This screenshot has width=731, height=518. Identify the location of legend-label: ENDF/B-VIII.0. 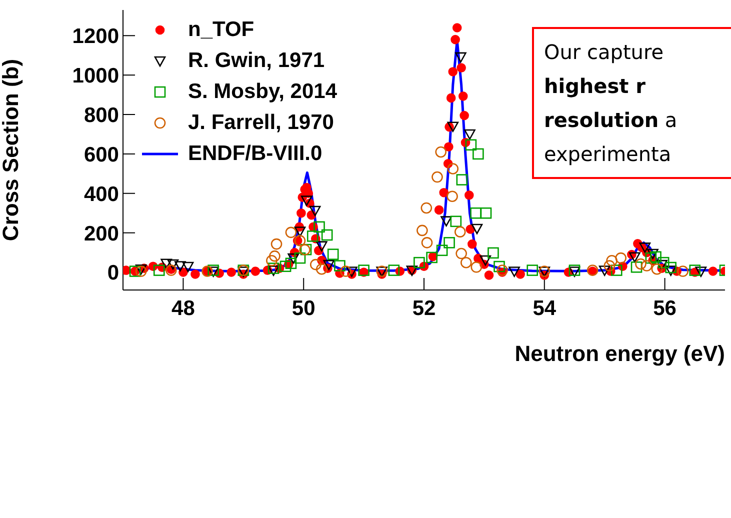
(255, 154).